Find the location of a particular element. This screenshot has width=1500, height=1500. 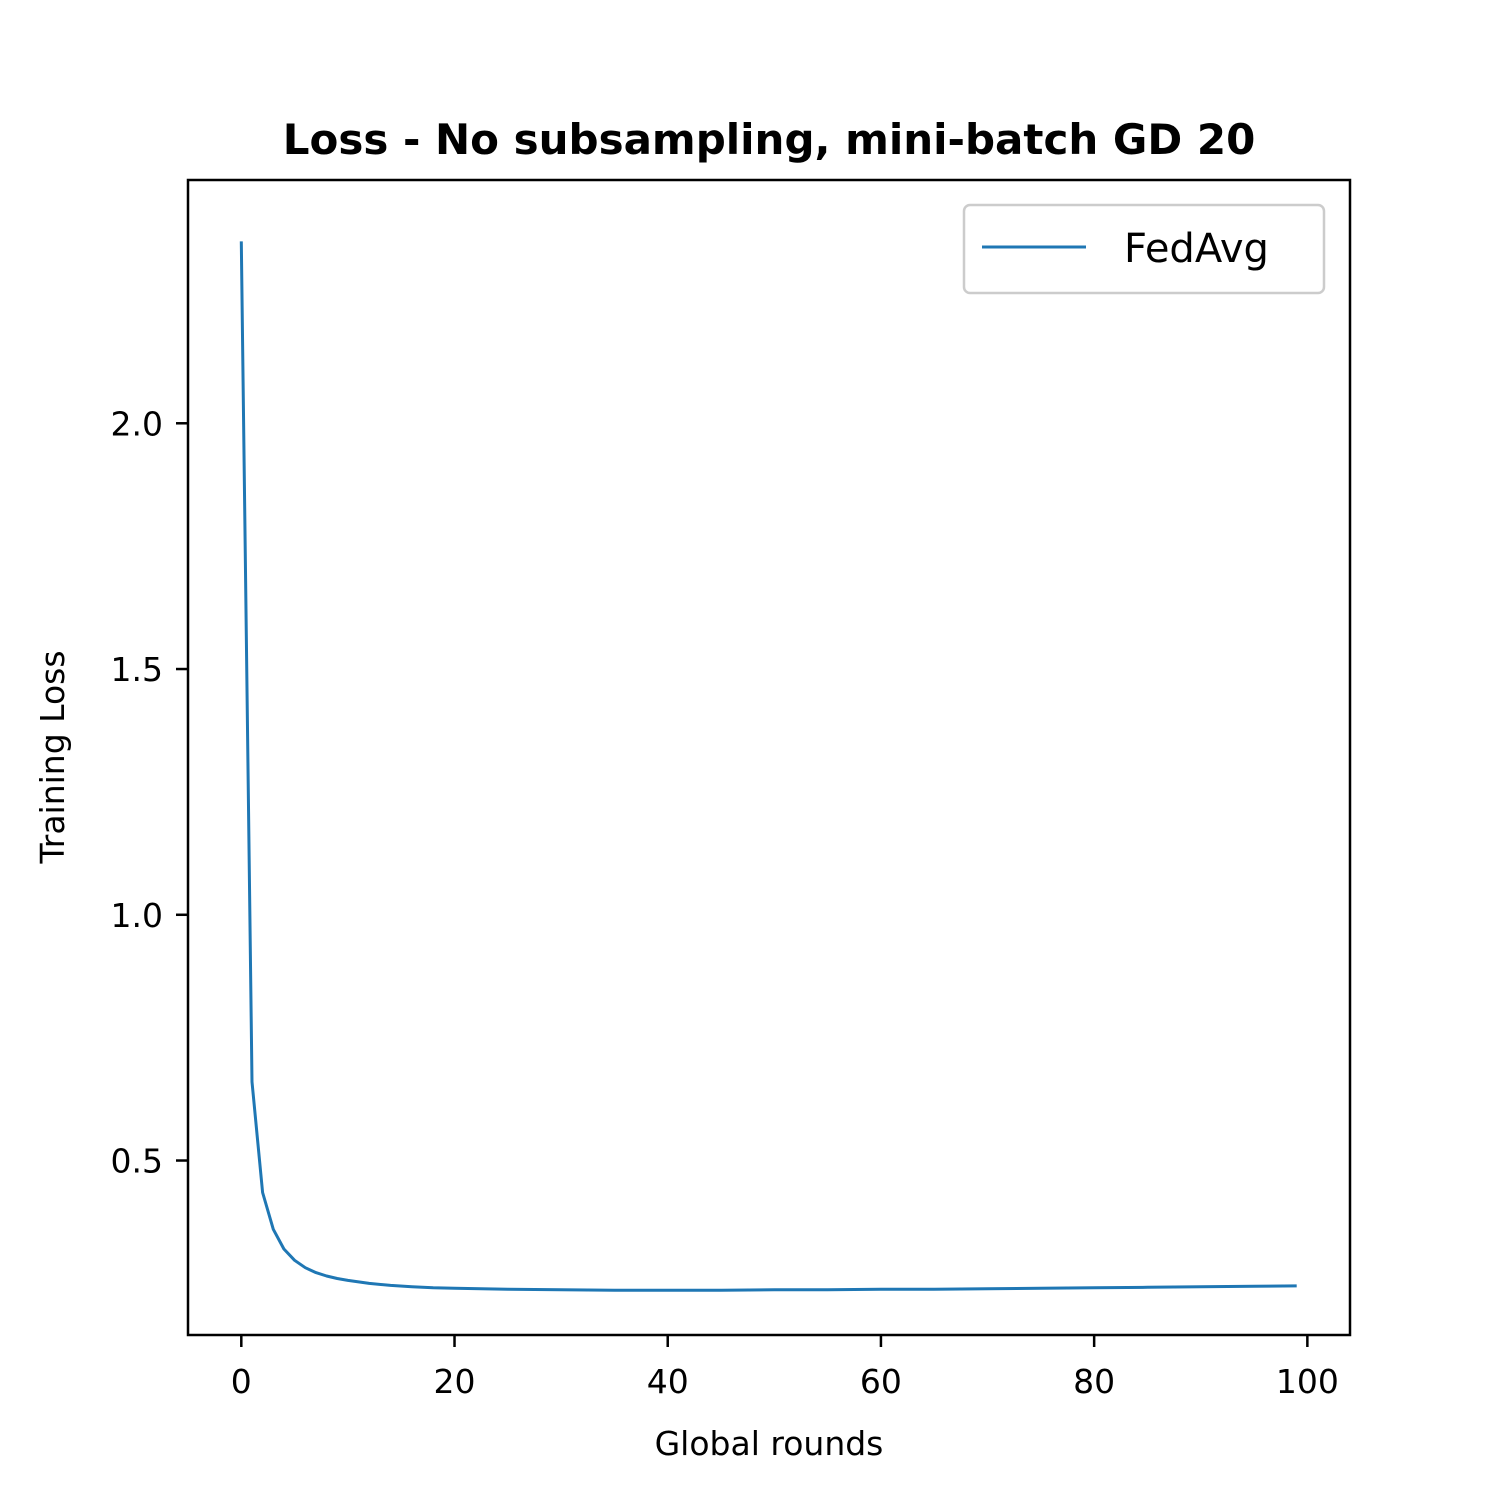

legend: FedAvg is located at coordinates (1144, 249).